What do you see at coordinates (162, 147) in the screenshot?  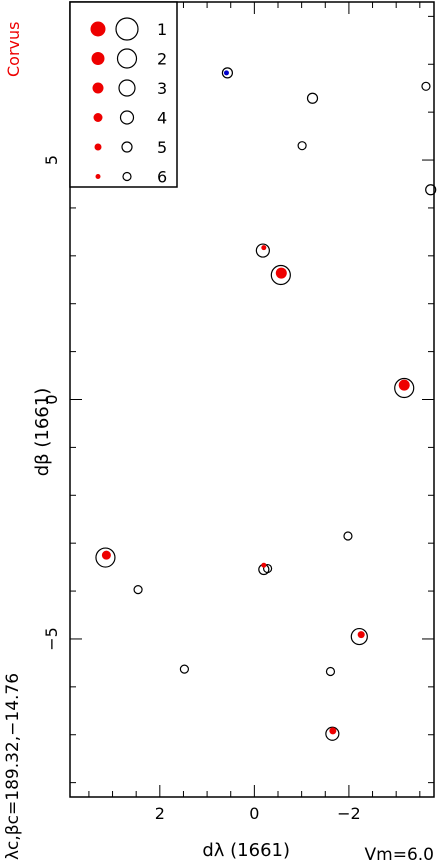 I see `legend-label: 5` at bounding box center [162, 147].